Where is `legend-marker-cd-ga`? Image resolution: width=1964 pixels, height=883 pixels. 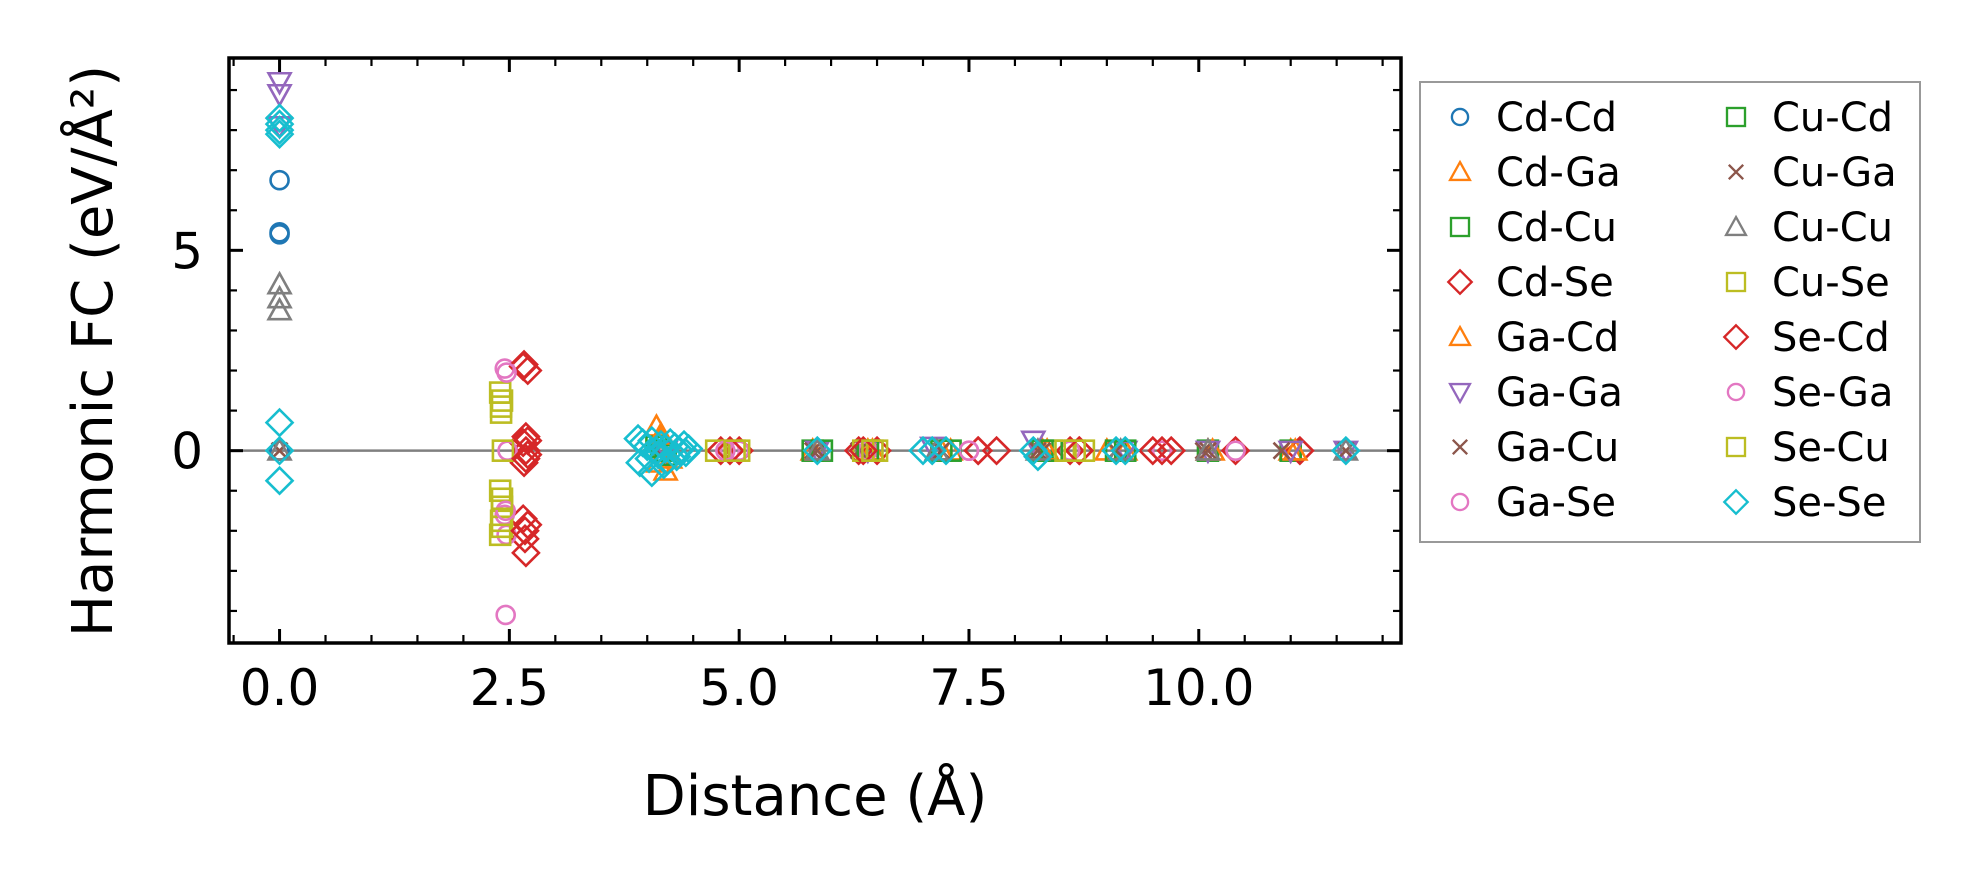
legend-marker-cd-ga is located at coordinates (1460, 170).